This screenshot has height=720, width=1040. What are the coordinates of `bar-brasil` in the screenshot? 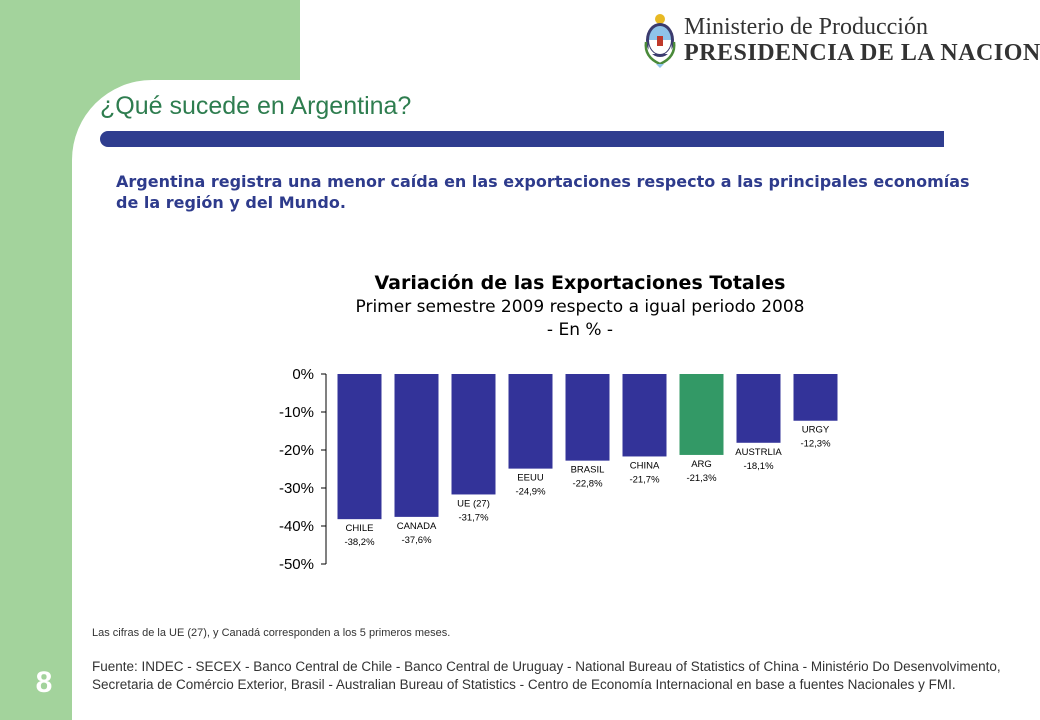 It's located at (587, 417).